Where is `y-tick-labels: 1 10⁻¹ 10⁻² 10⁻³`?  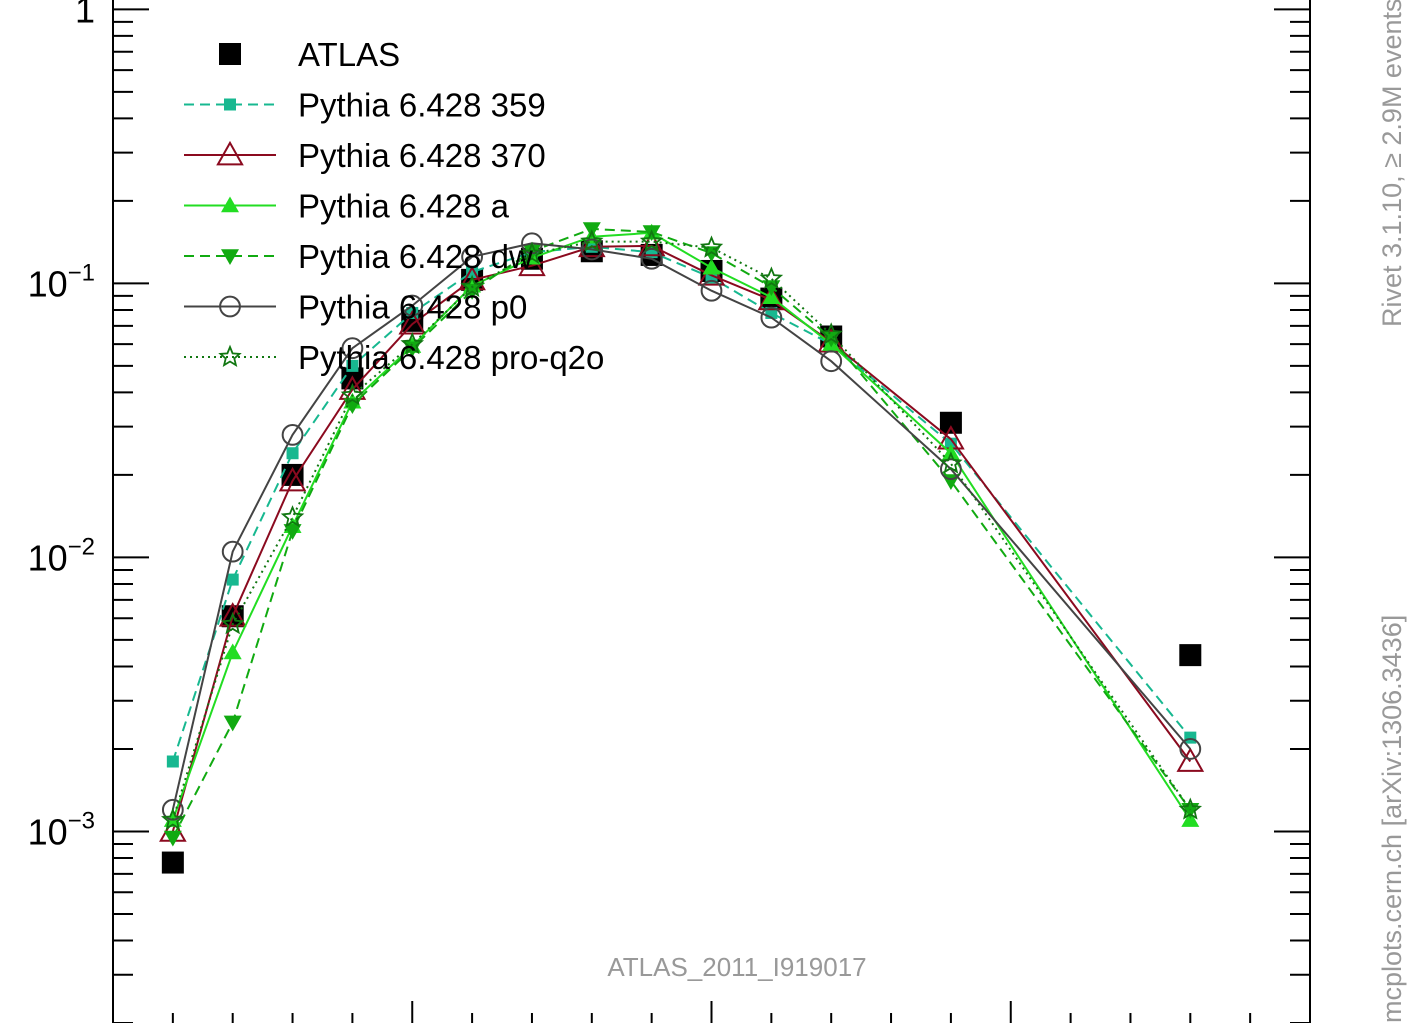 y-tick-labels: 1 10⁻¹ 10⁻² 10⁻³ is located at coordinates (61, 426).